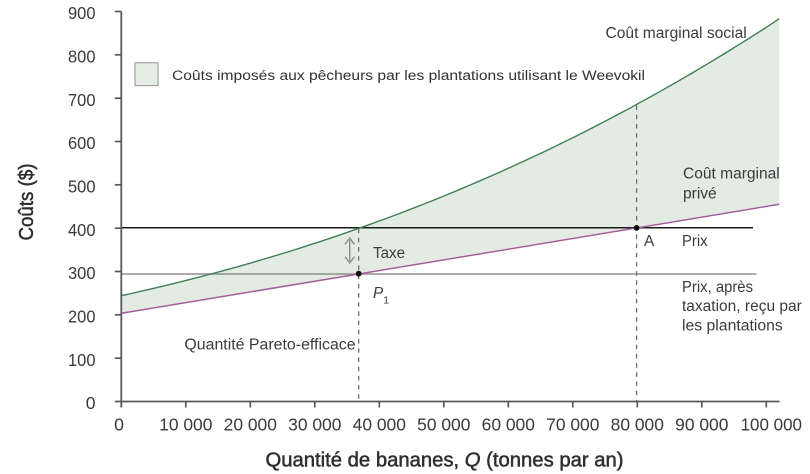 The image size is (810, 474). What do you see at coordinates (82, 100) in the screenshot?
I see `svg-text: 700` at bounding box center [82, 100].